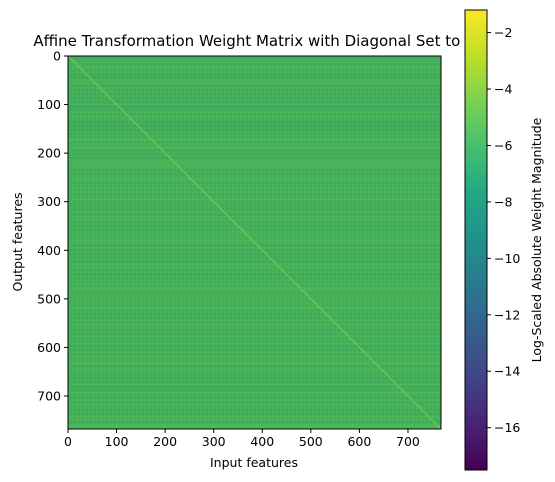  Describe the element at coordinates (214, 441) in the screenshot. I see `x-tick-label: 300` at that location.